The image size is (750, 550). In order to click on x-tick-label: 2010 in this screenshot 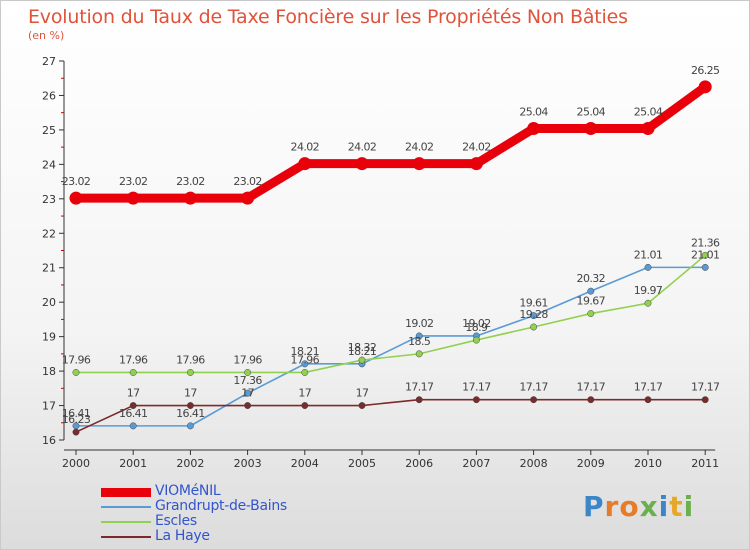, I will do `click(648, 463)`.